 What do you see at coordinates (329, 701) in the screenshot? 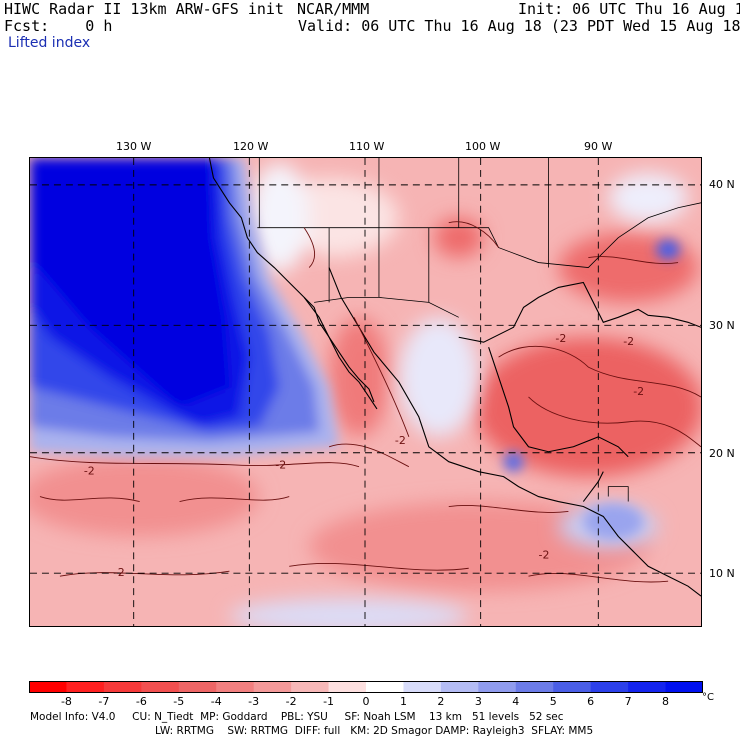
I see `colorbar-tick-label: -1` at bounding box center [329, 701].